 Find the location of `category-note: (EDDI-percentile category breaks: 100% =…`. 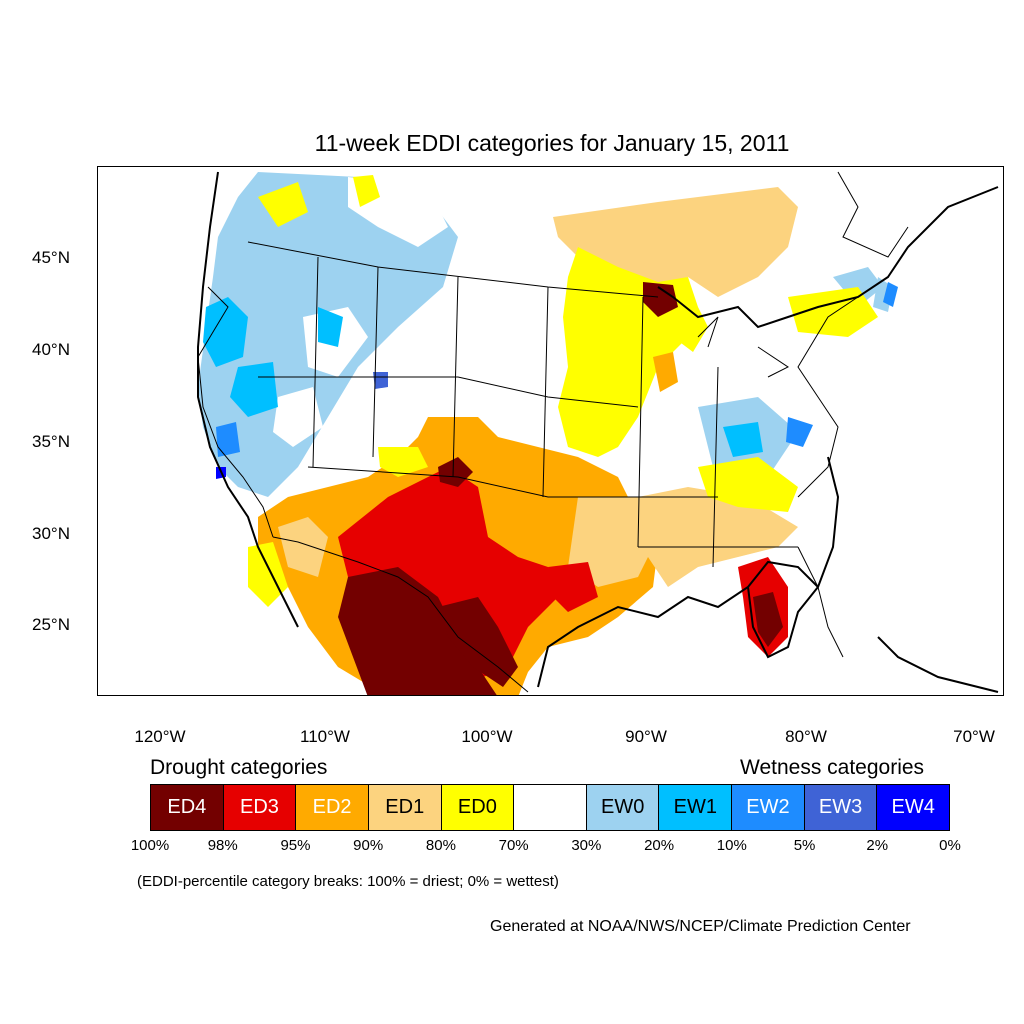

category-note: (EDDI-percentile category breaks: 100% =… is located at coordinates (348, 881).